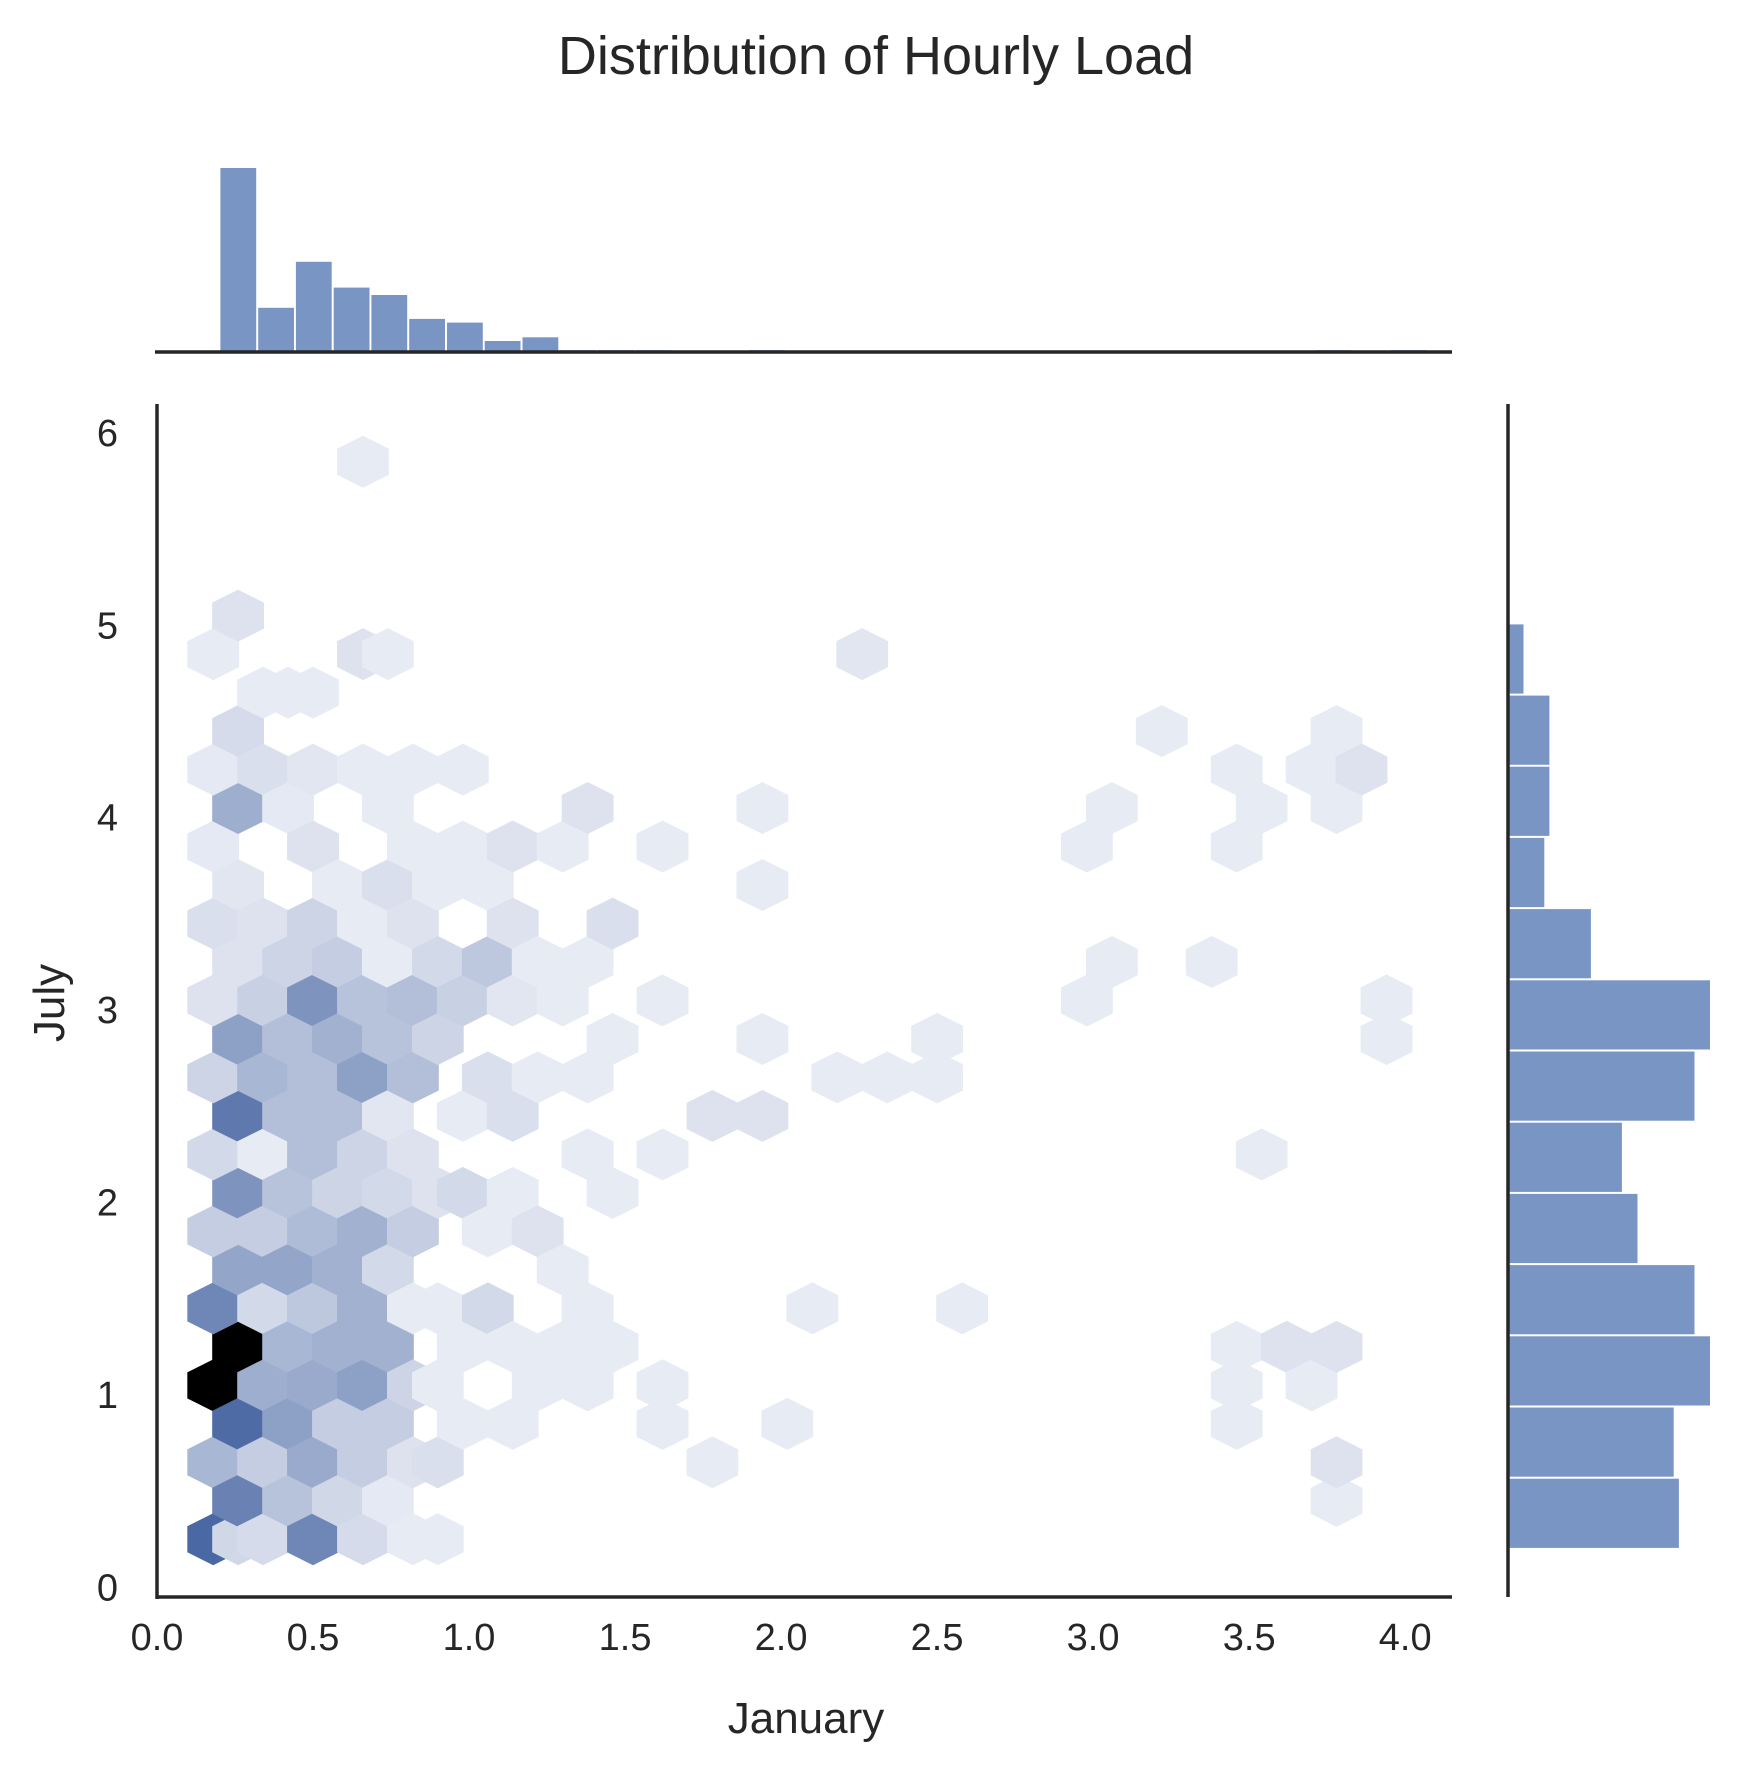  I want to click on y-tick-label: 4, so click(107, 819).